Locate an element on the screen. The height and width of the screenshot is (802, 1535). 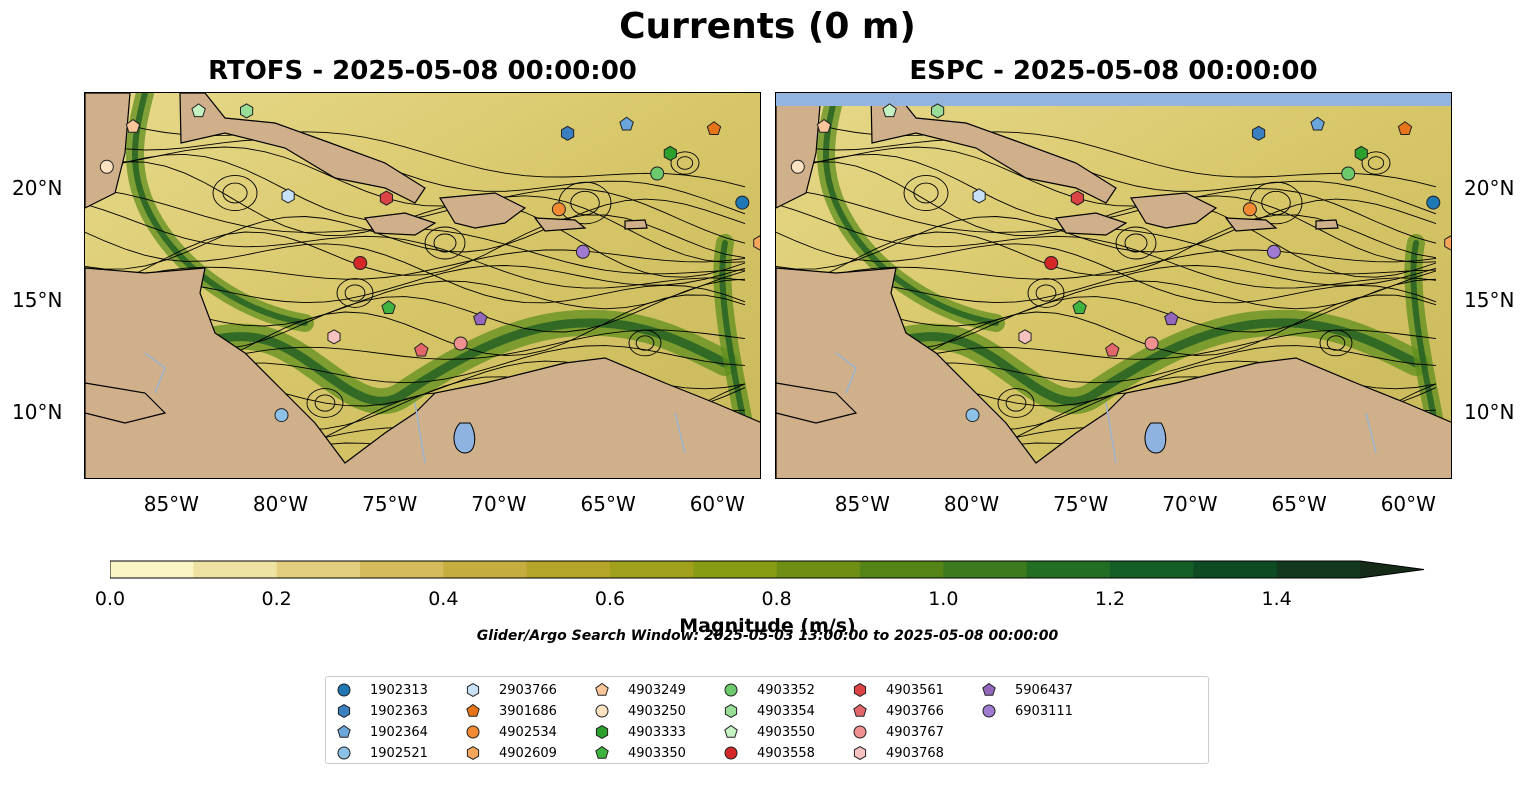
colorbar is located at coordinates (767, 569).